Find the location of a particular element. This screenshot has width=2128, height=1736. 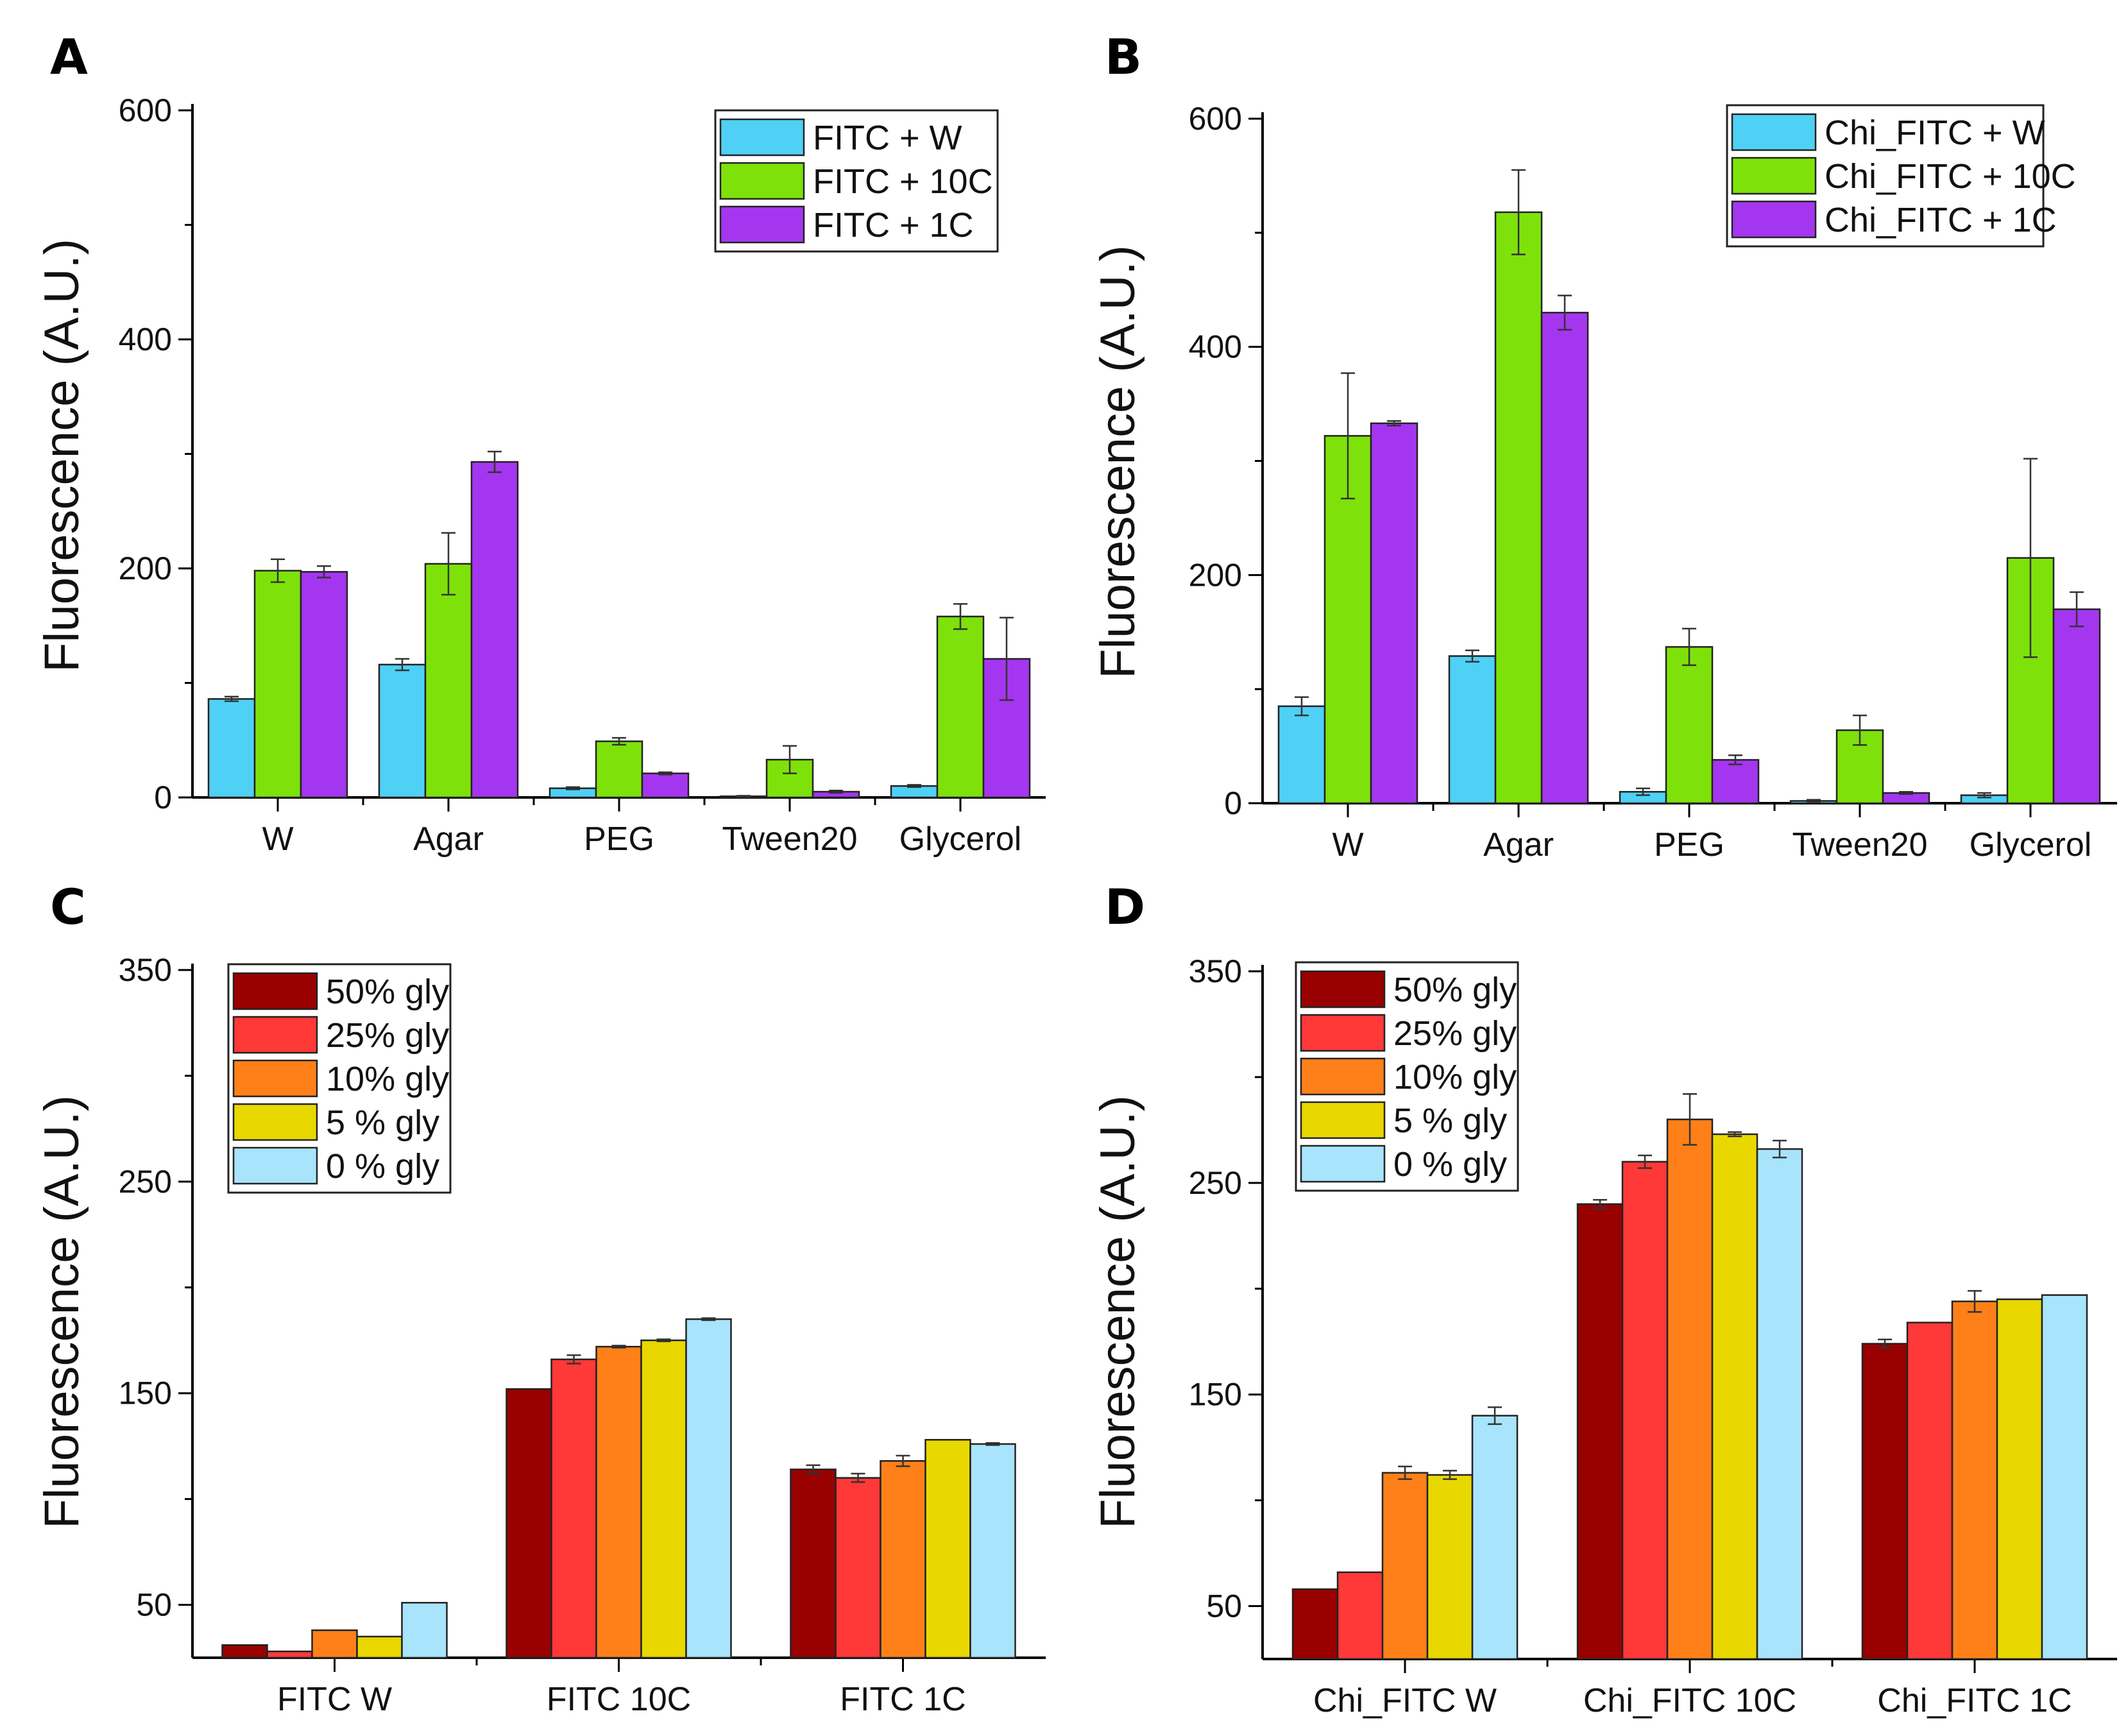

bar-fitc-w-w is located at coordinates (231, 748).